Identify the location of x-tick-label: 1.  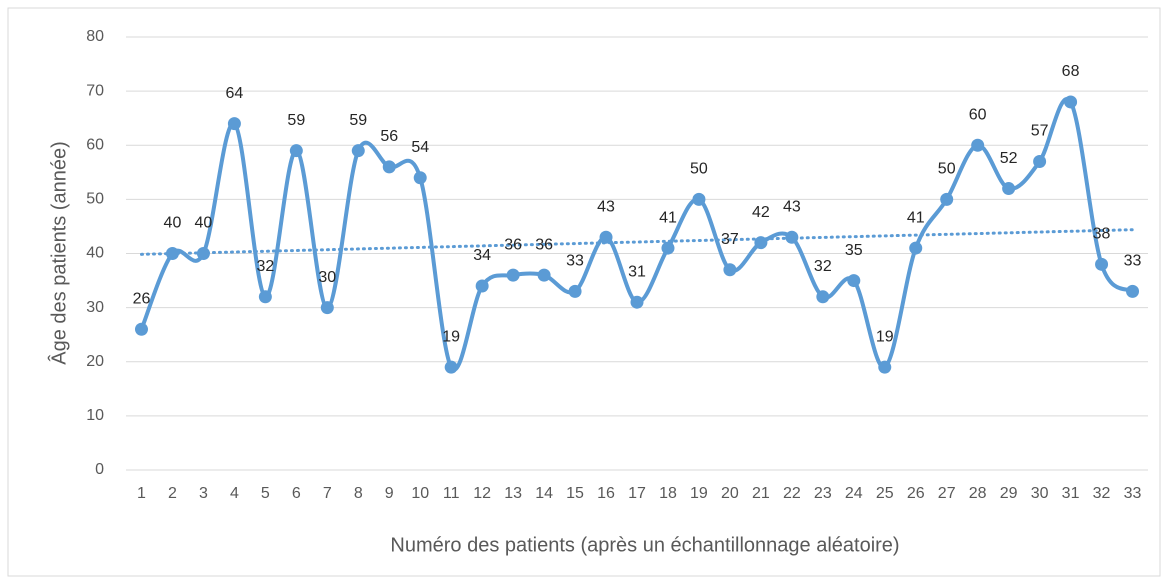
(141, 493).